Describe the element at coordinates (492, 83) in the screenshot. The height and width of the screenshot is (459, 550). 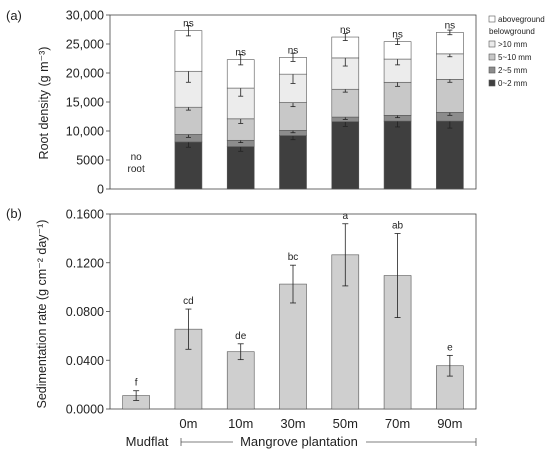
I see `legend-swatch-0-2-mm` at that location.